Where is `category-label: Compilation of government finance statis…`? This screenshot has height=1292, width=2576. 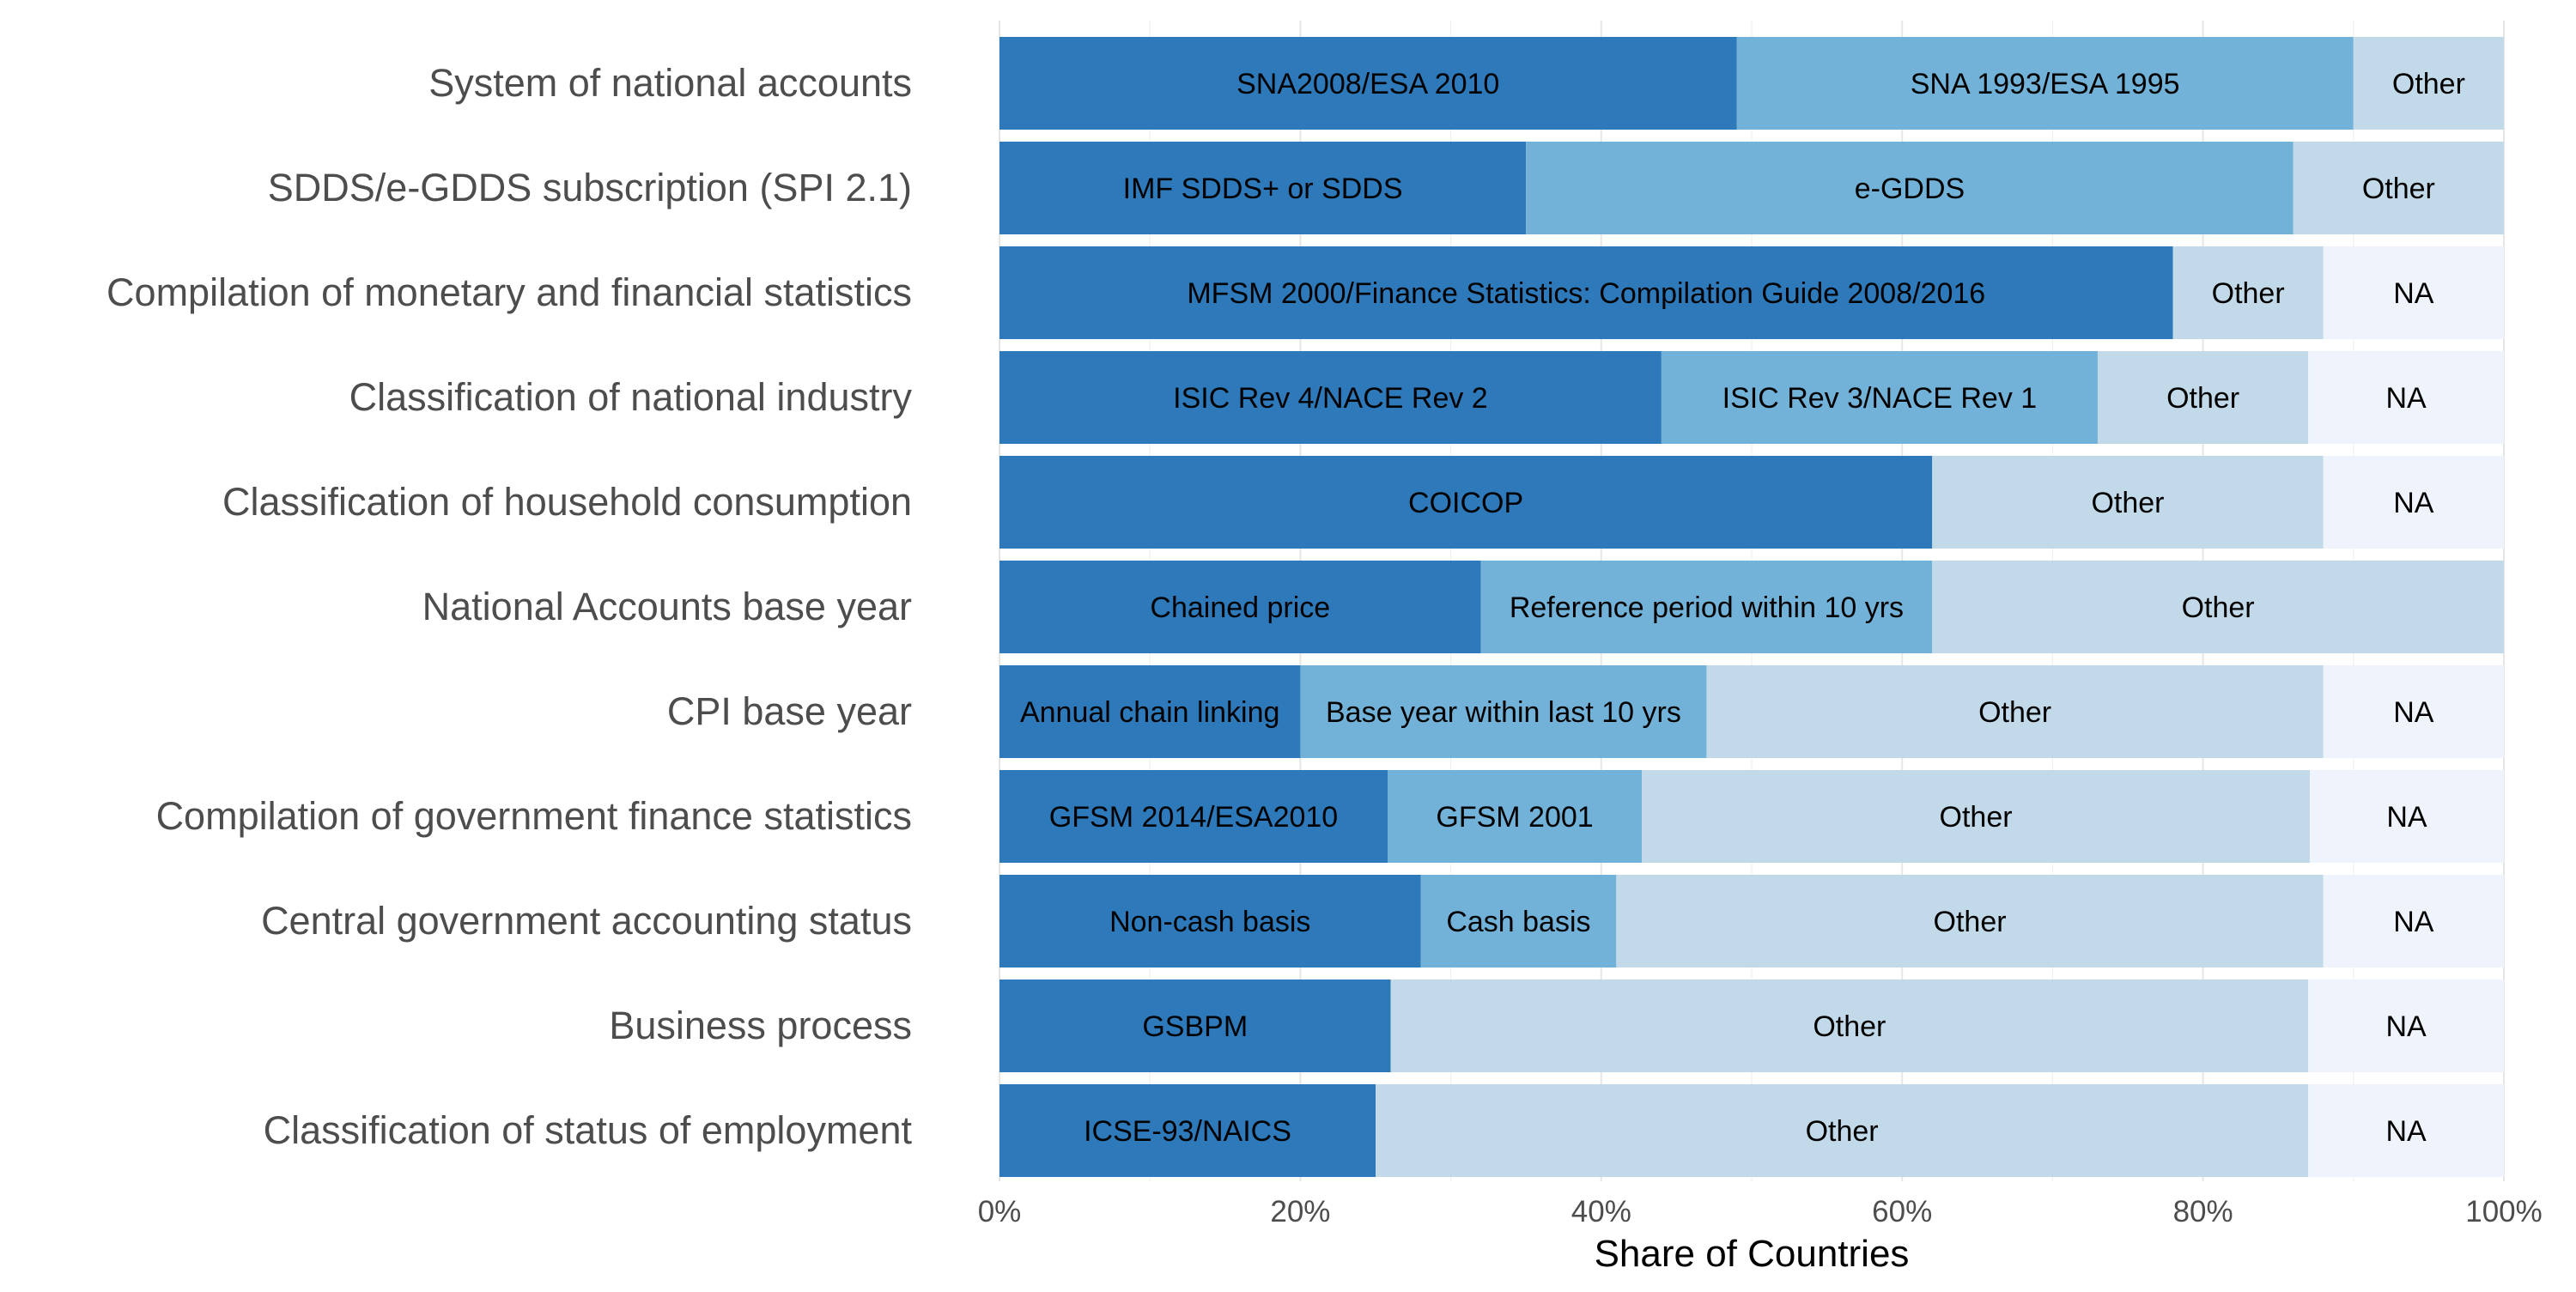
category-label: Compilation of government finance statis… is located at coordinates (534, 816).